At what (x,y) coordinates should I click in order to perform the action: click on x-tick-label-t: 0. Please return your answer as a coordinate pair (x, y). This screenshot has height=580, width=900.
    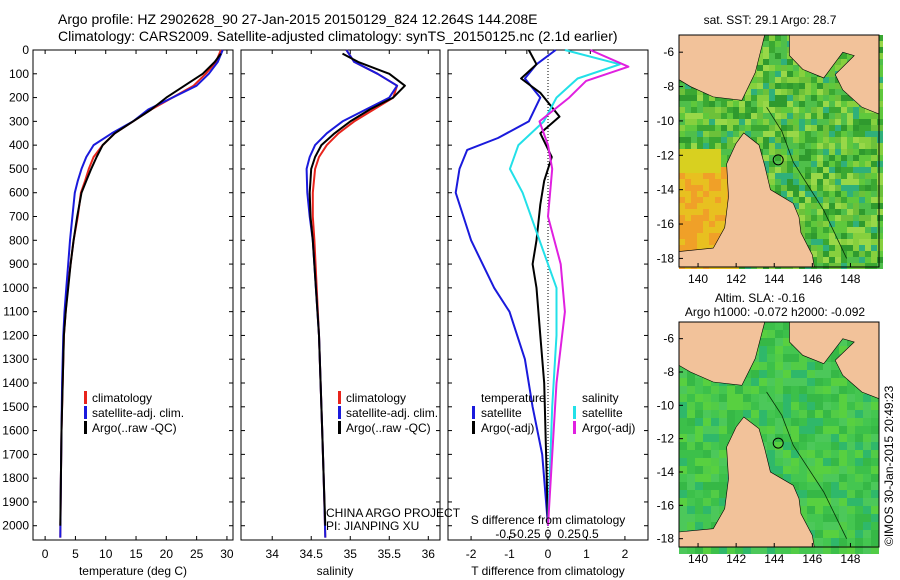
    Looking at the image, I should click on (548, 554).